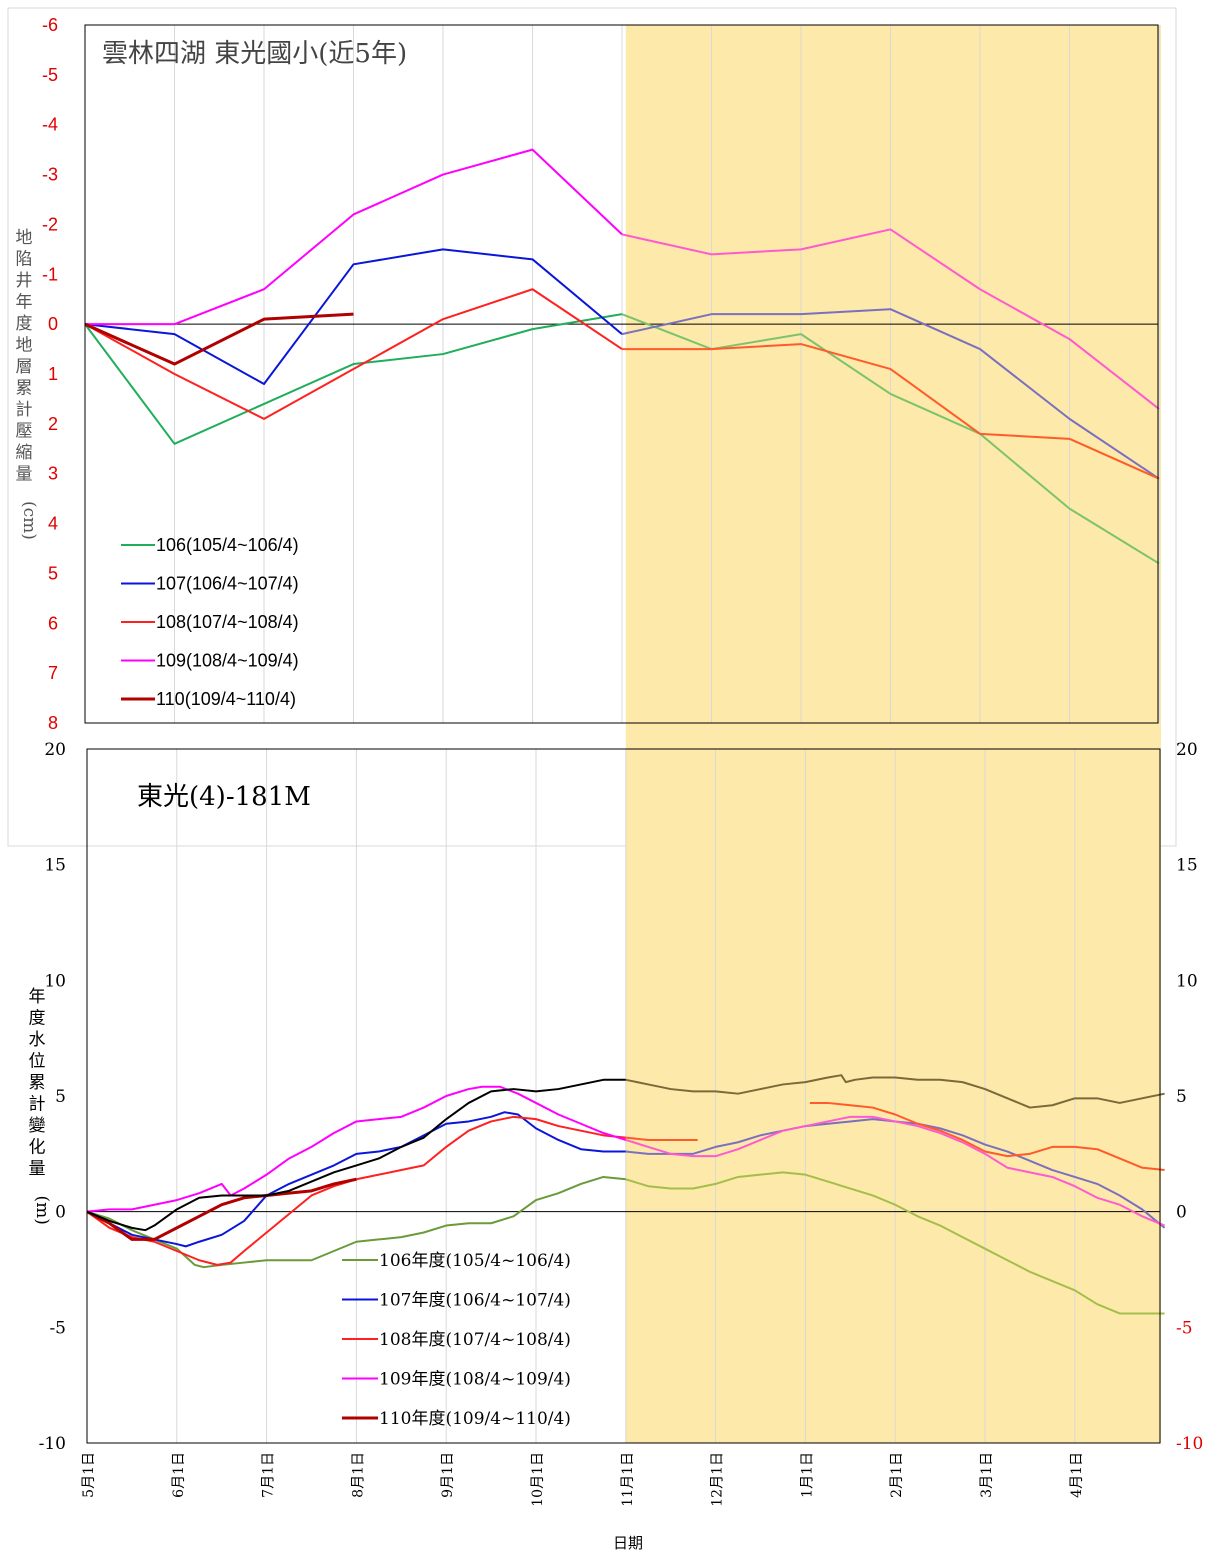 The image size is (1208, 1553). Describe the element at coordinates (895, 1091) in the screenshot. I see `bottom-series-5-seg-0-shaded` at that location.